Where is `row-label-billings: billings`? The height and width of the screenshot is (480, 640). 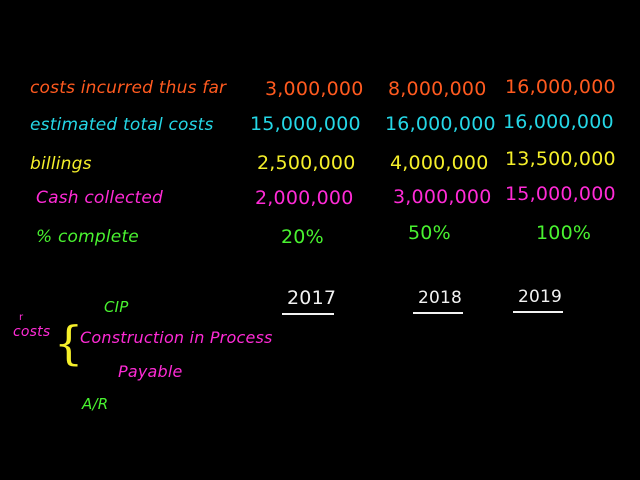
row-label-billings: billings is located at coordinates (61, 164).